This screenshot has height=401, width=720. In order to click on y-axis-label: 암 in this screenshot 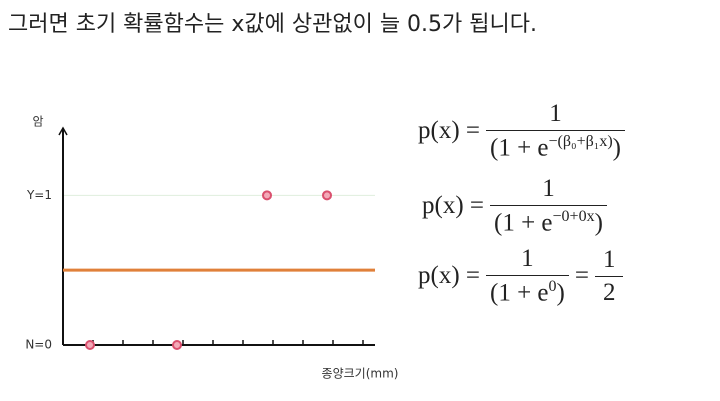, I will do `click(37, 122)`.